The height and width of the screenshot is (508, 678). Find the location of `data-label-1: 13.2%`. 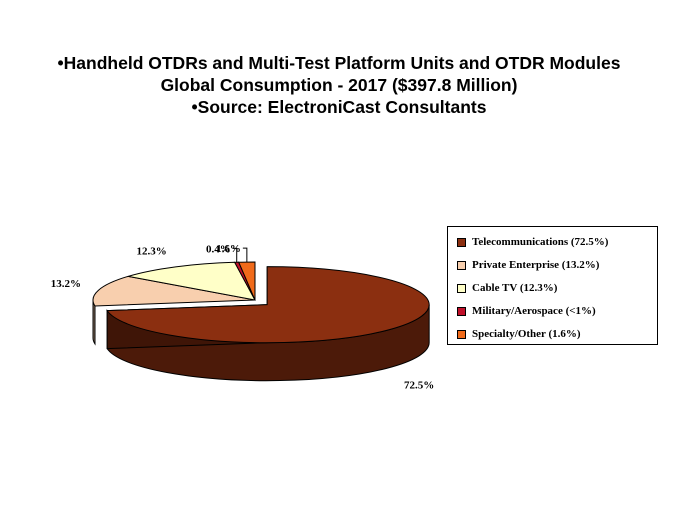

data-label-1: 13.2% is located at coordinates (66, 284).